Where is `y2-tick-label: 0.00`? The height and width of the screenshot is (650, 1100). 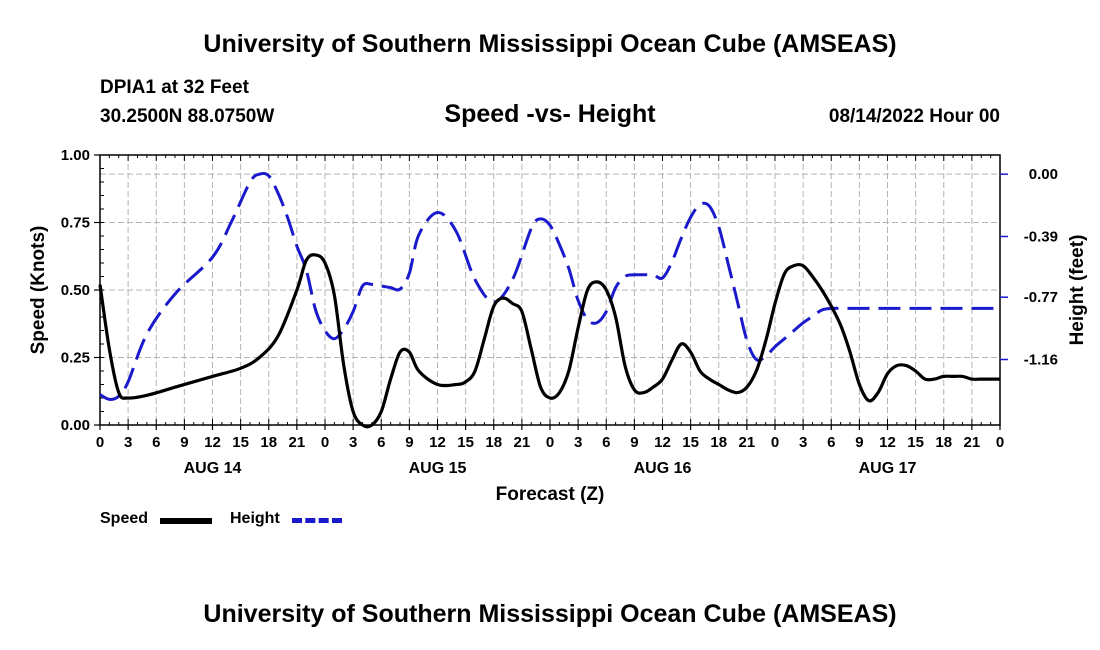
y2-tick-label: 0.00 is located at coordinates (1043, 174).